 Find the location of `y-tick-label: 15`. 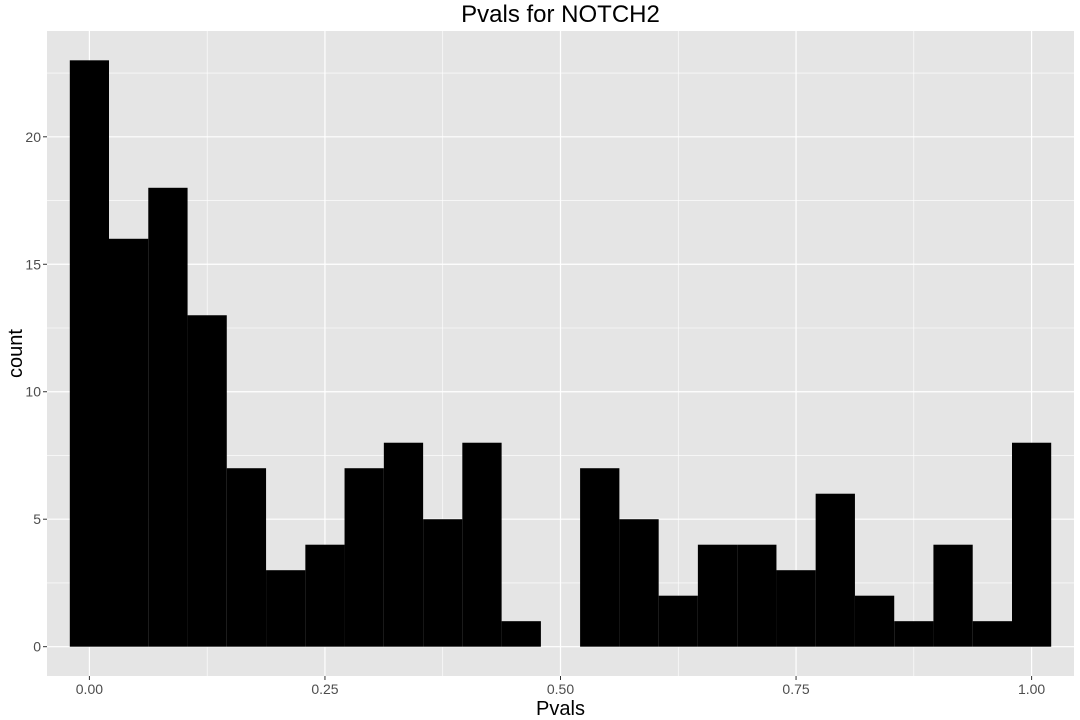

y-tick-label: 15 is located at coordinates (33, 264).